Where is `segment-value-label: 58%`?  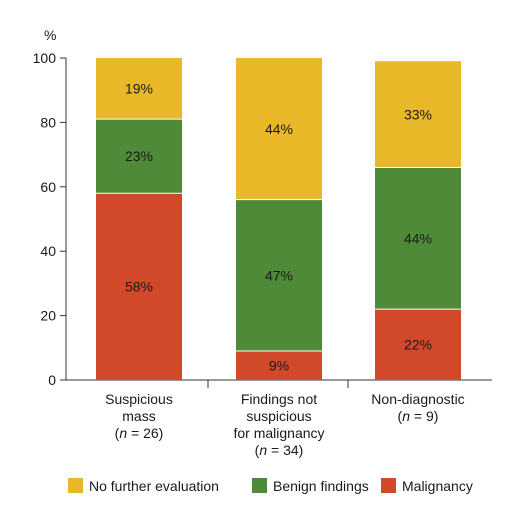 segment-value-label: 58% is located at coordinates (139, 287).